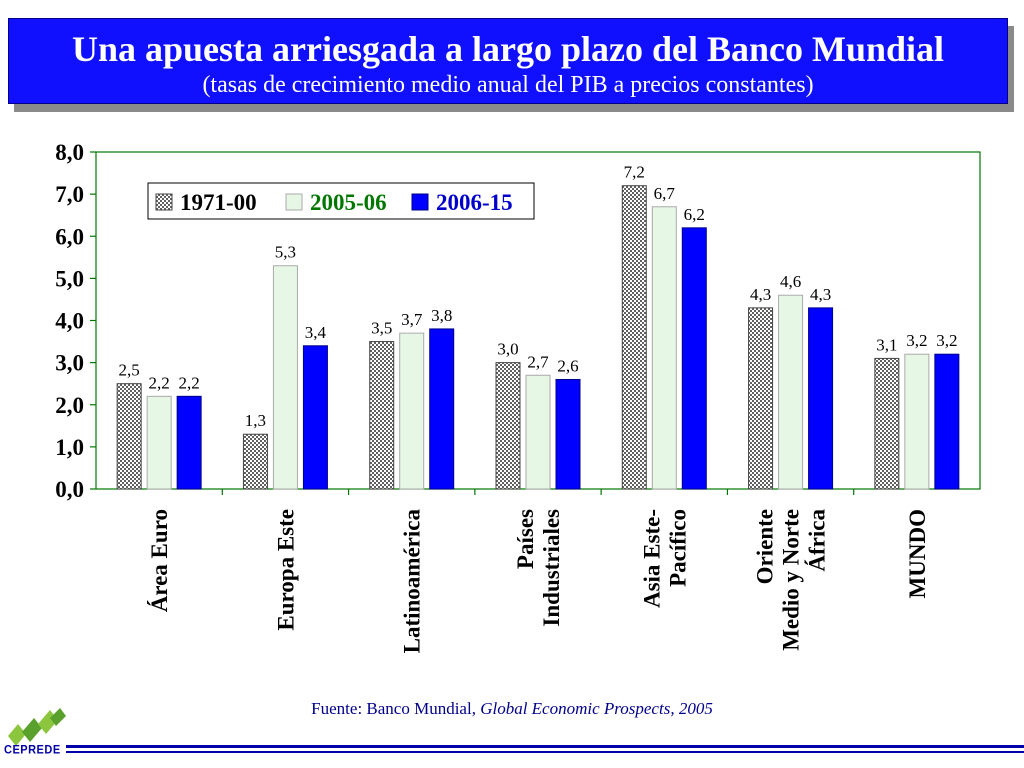 This screenshot has width=1024, height=768. I want to click on y-tick-label: 8,0, so click(69, 152).